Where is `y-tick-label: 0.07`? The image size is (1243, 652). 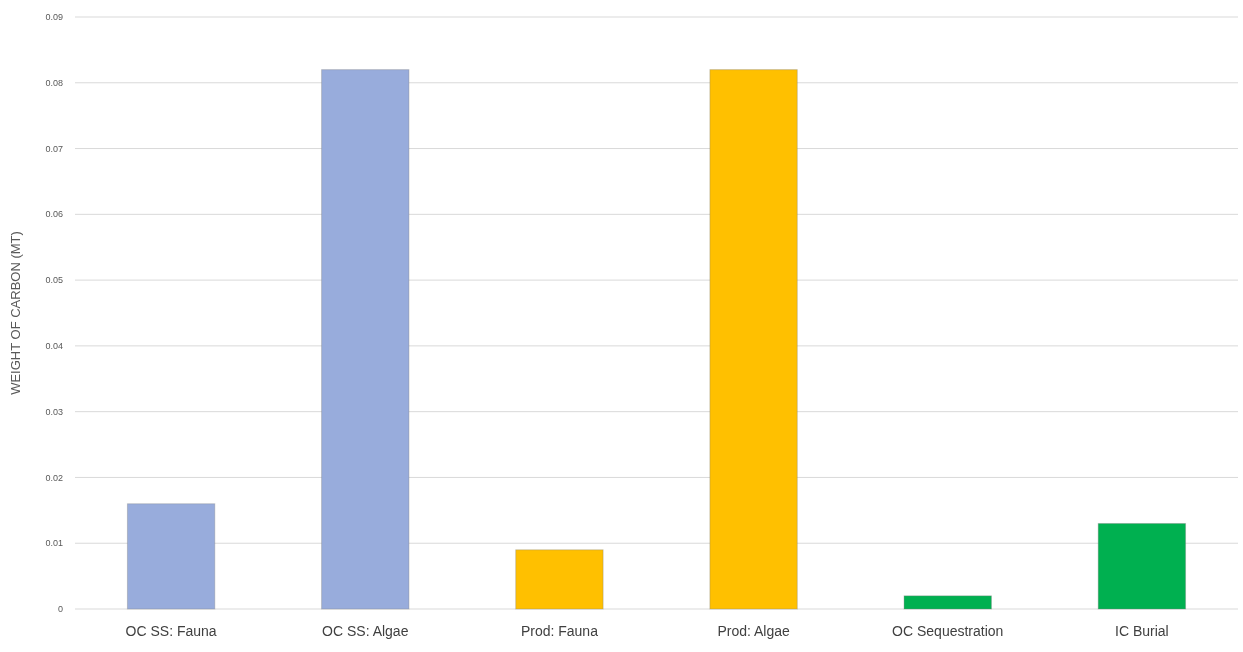
y-tick-label: 0.07 is located at coordinates (54, 148).